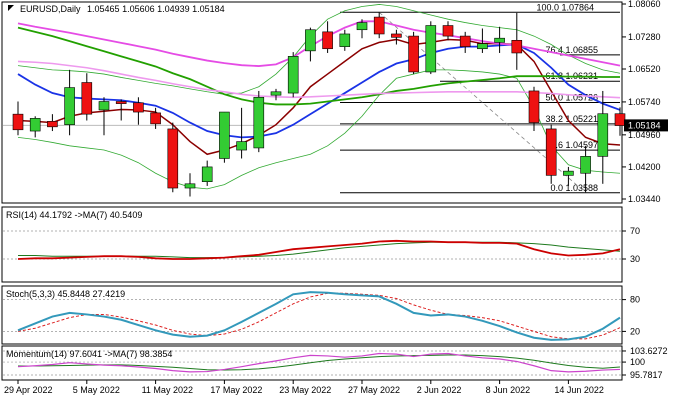 The height and width of the screenshot is (400, 700). Describe the element at coordinates (635, 300) in the screenshot. I see `indicator-level-label: 80` at that location.